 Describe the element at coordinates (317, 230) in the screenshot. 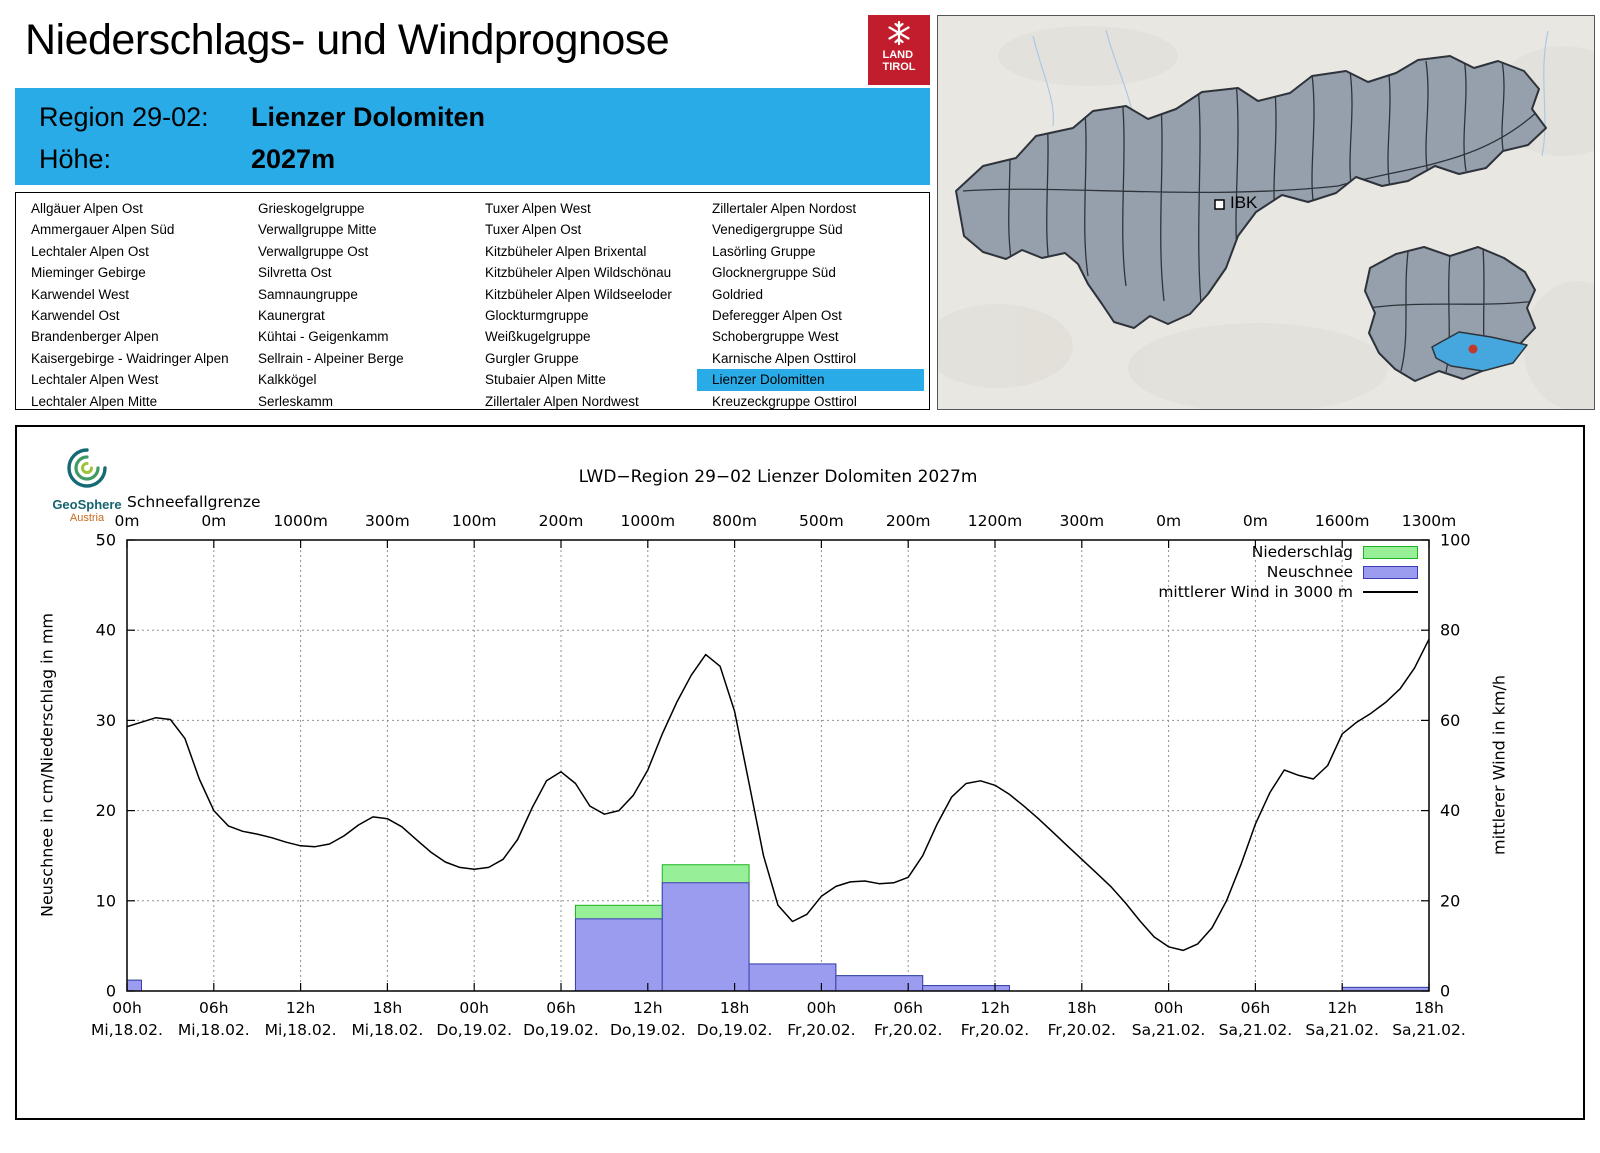

I see `region-list-item: Verwallgruppe Mitte` at that location.